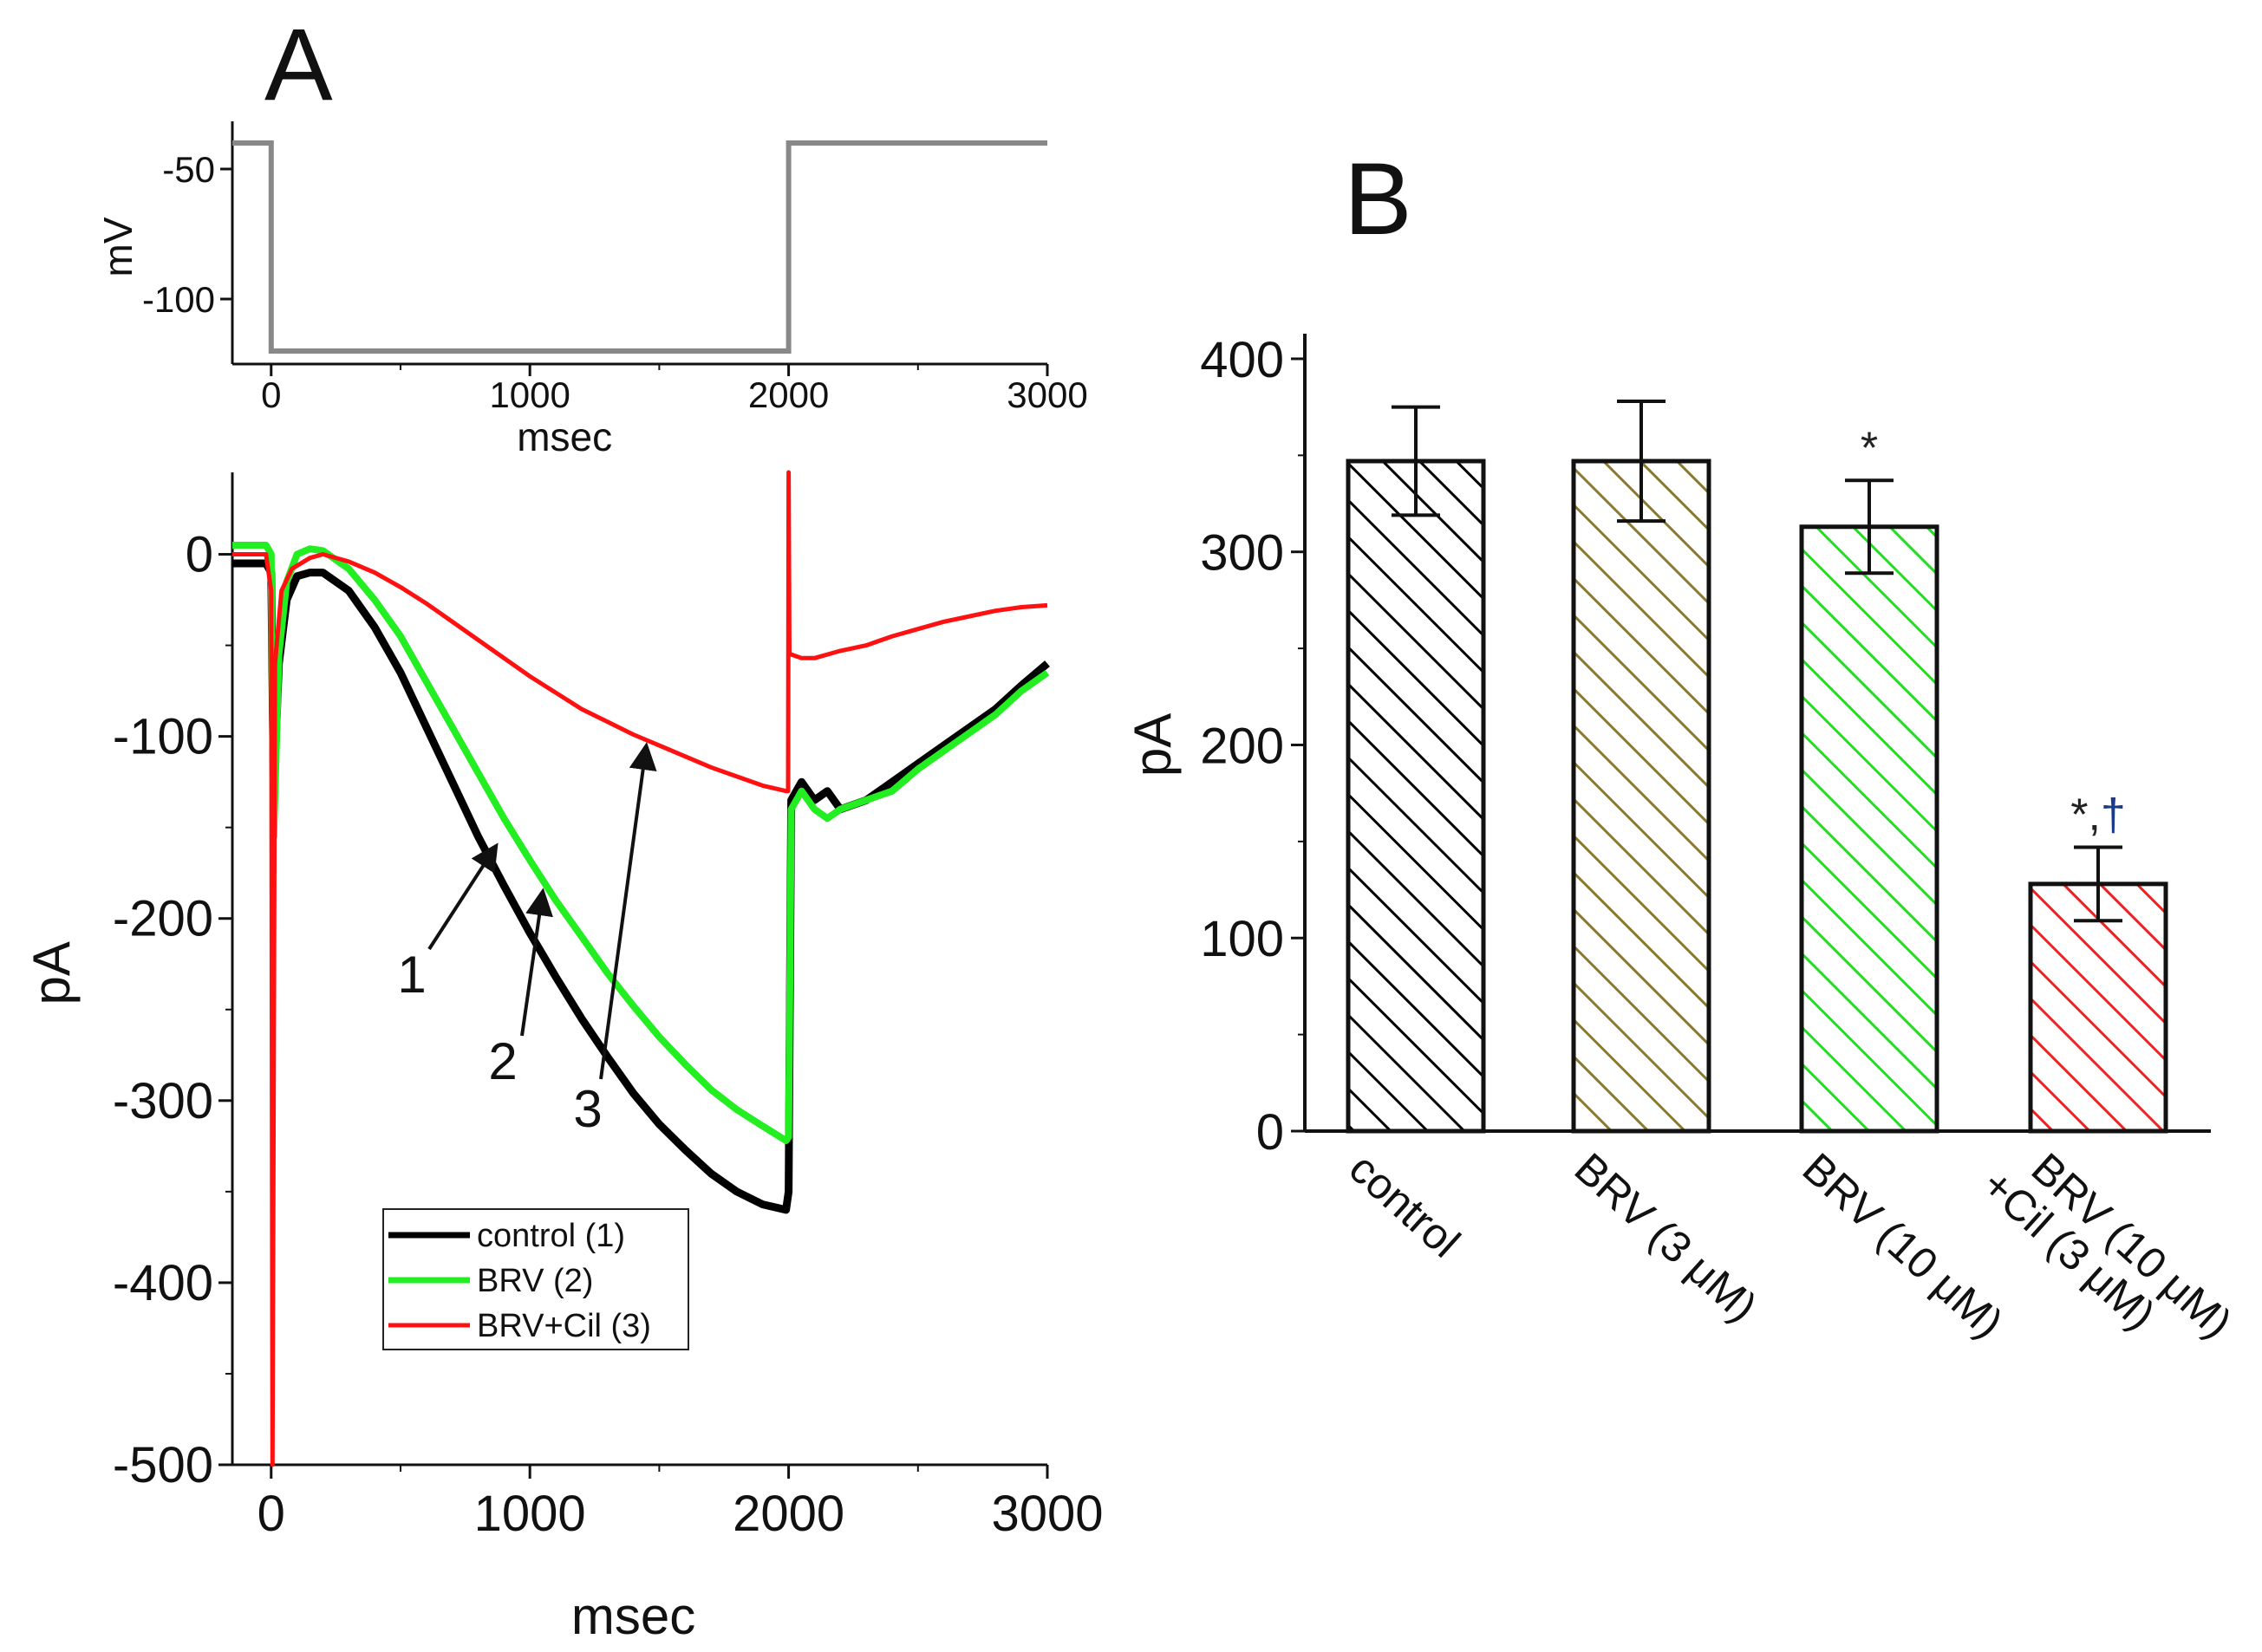  I want to click on voltage-trace, so click(639, 247).